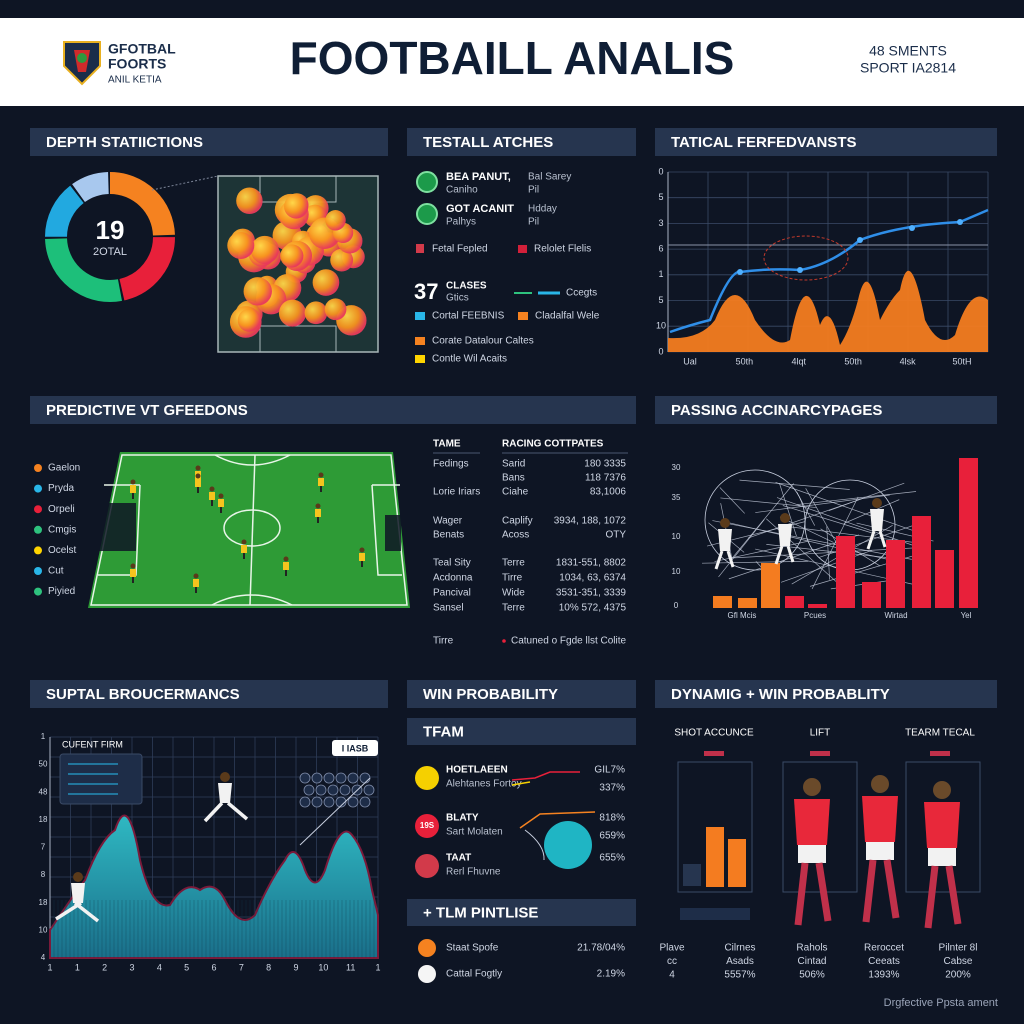  I want to click on team-sub: Sart Molaten, so click(474, 832).